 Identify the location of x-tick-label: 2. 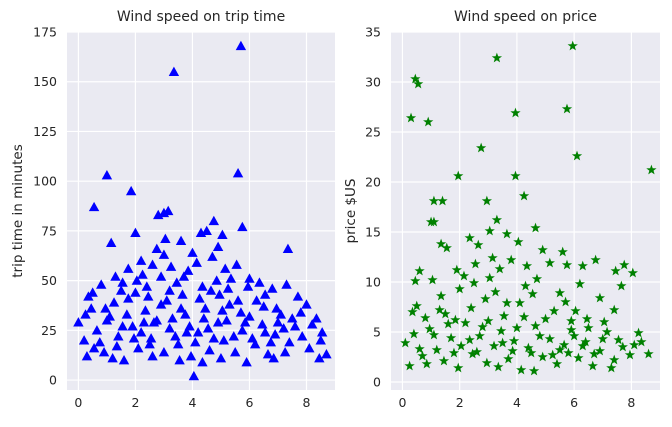
(460, 402).